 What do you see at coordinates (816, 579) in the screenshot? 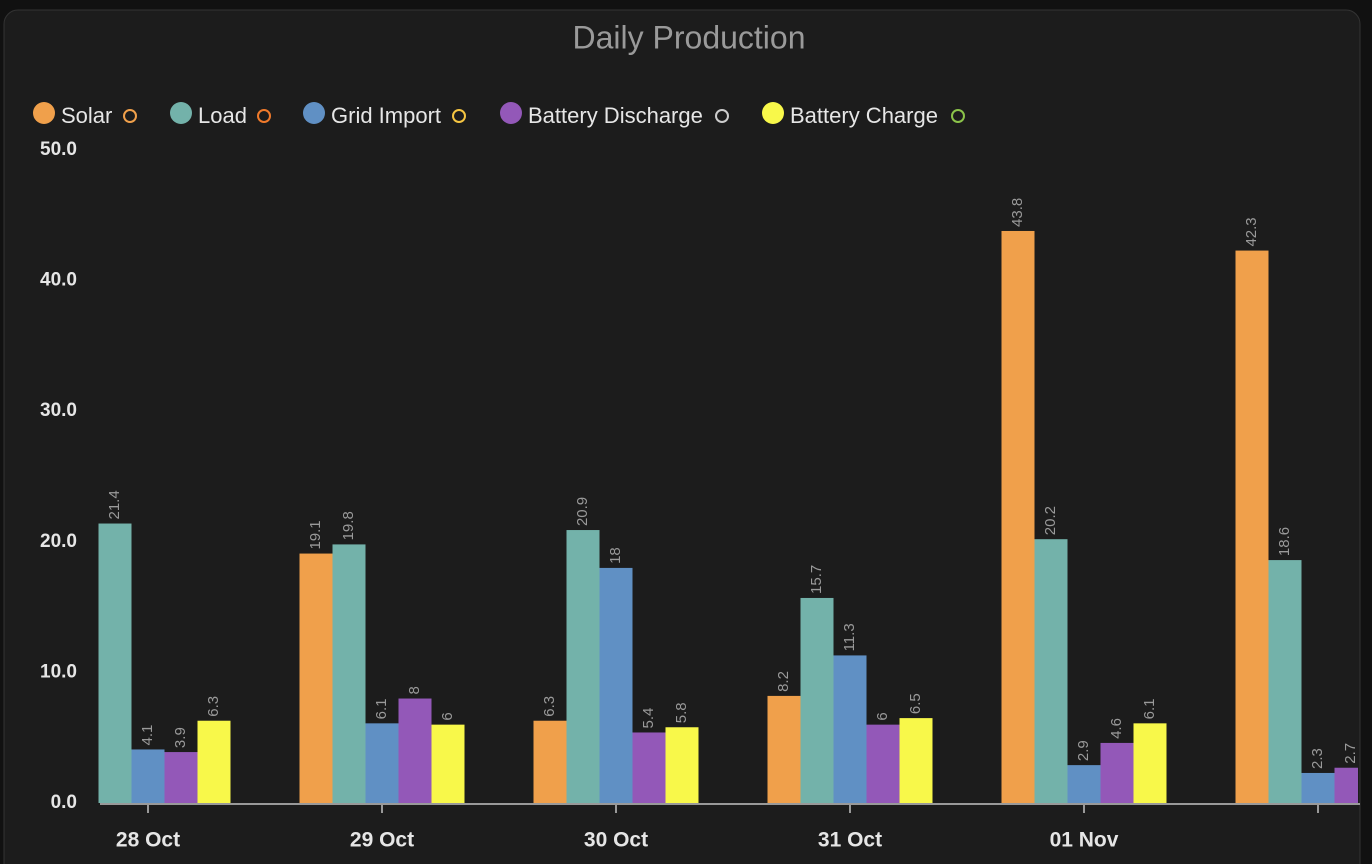
I see `data-label: 15.7` at bounding box center [816, 579].